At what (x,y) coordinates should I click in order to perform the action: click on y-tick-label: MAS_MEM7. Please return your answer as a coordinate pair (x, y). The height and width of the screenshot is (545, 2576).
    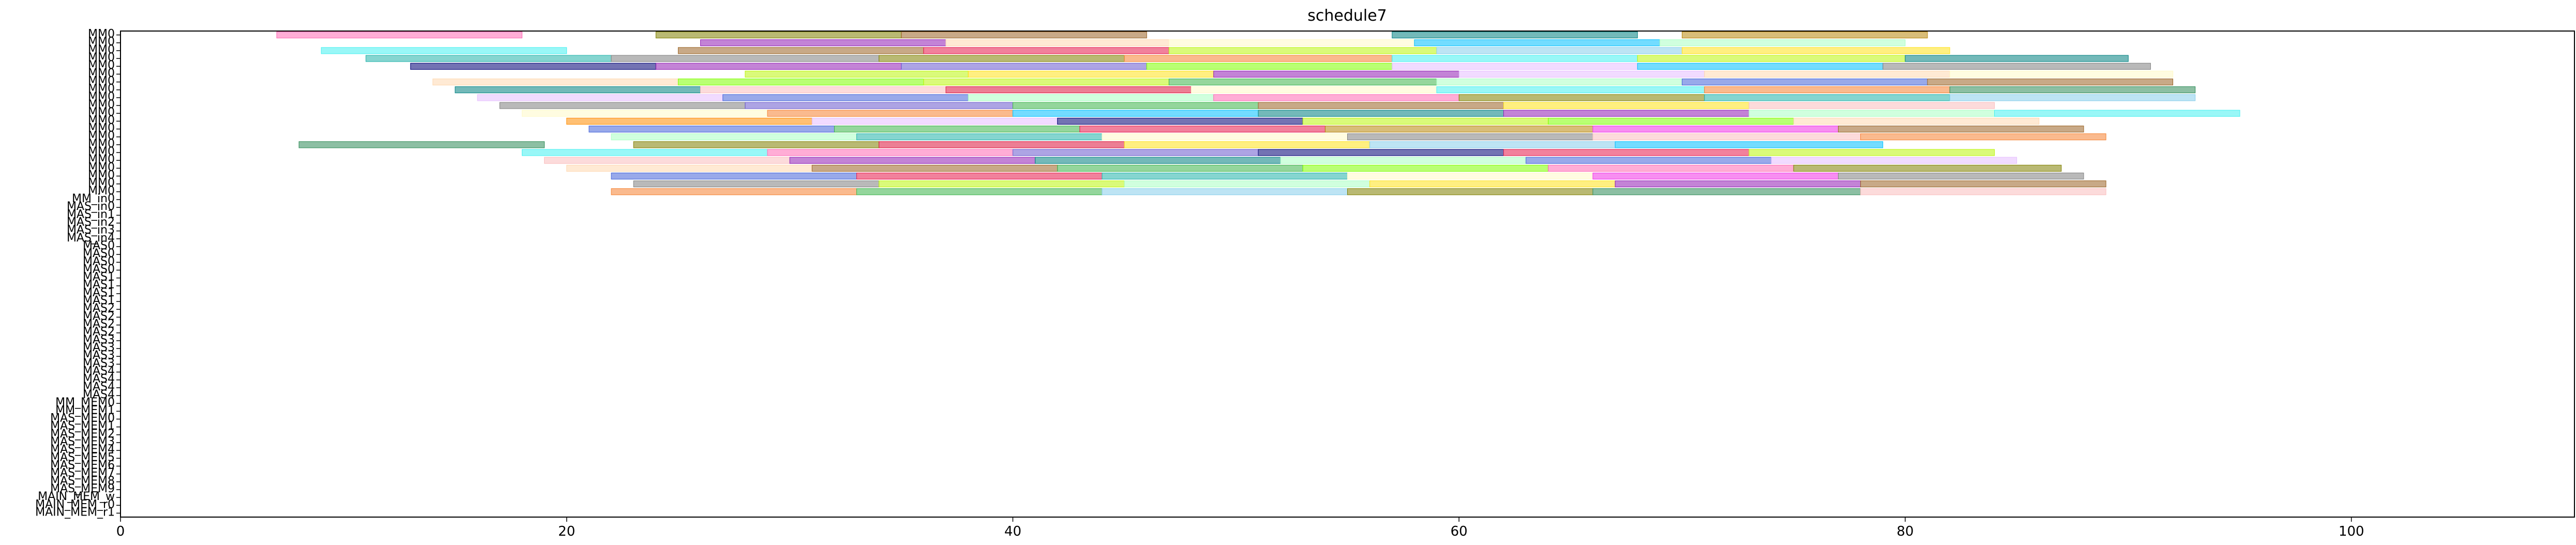
    Looking at the image, I should click on (82, 474).